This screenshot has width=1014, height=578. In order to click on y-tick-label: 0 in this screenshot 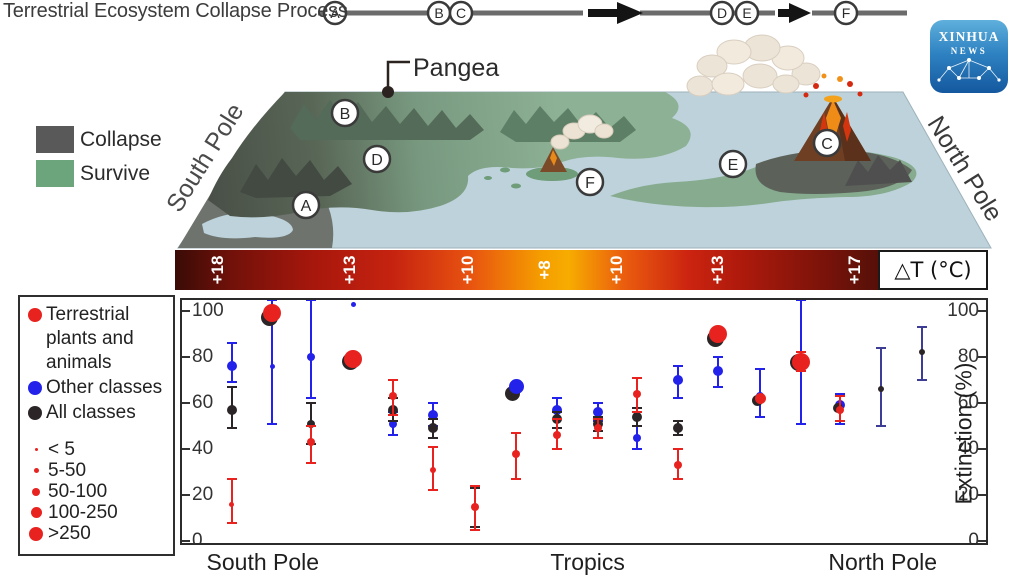, I will do `click(973, 537)`.